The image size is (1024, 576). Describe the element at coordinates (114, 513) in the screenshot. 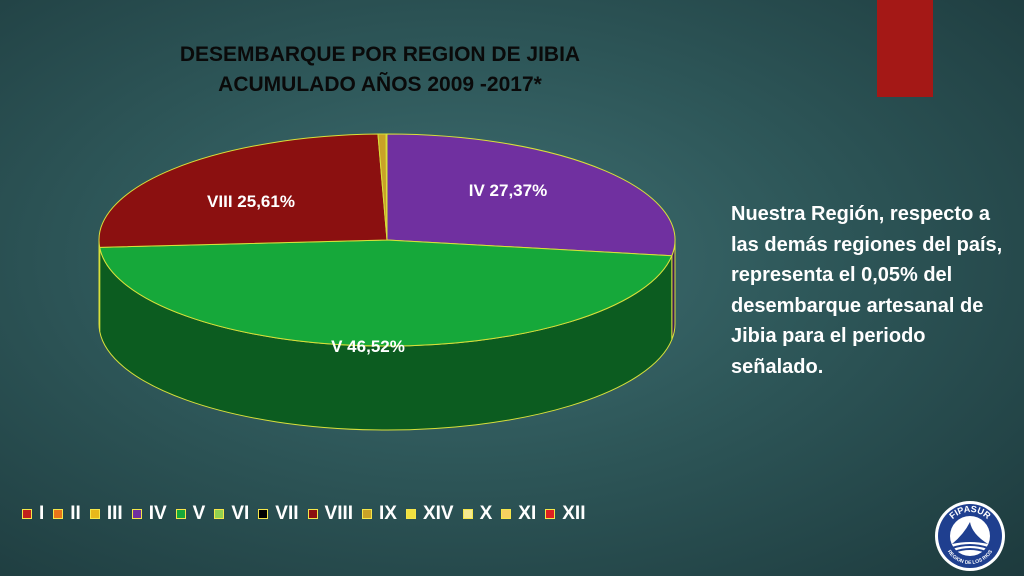

I see `legend-label: III` at that location.